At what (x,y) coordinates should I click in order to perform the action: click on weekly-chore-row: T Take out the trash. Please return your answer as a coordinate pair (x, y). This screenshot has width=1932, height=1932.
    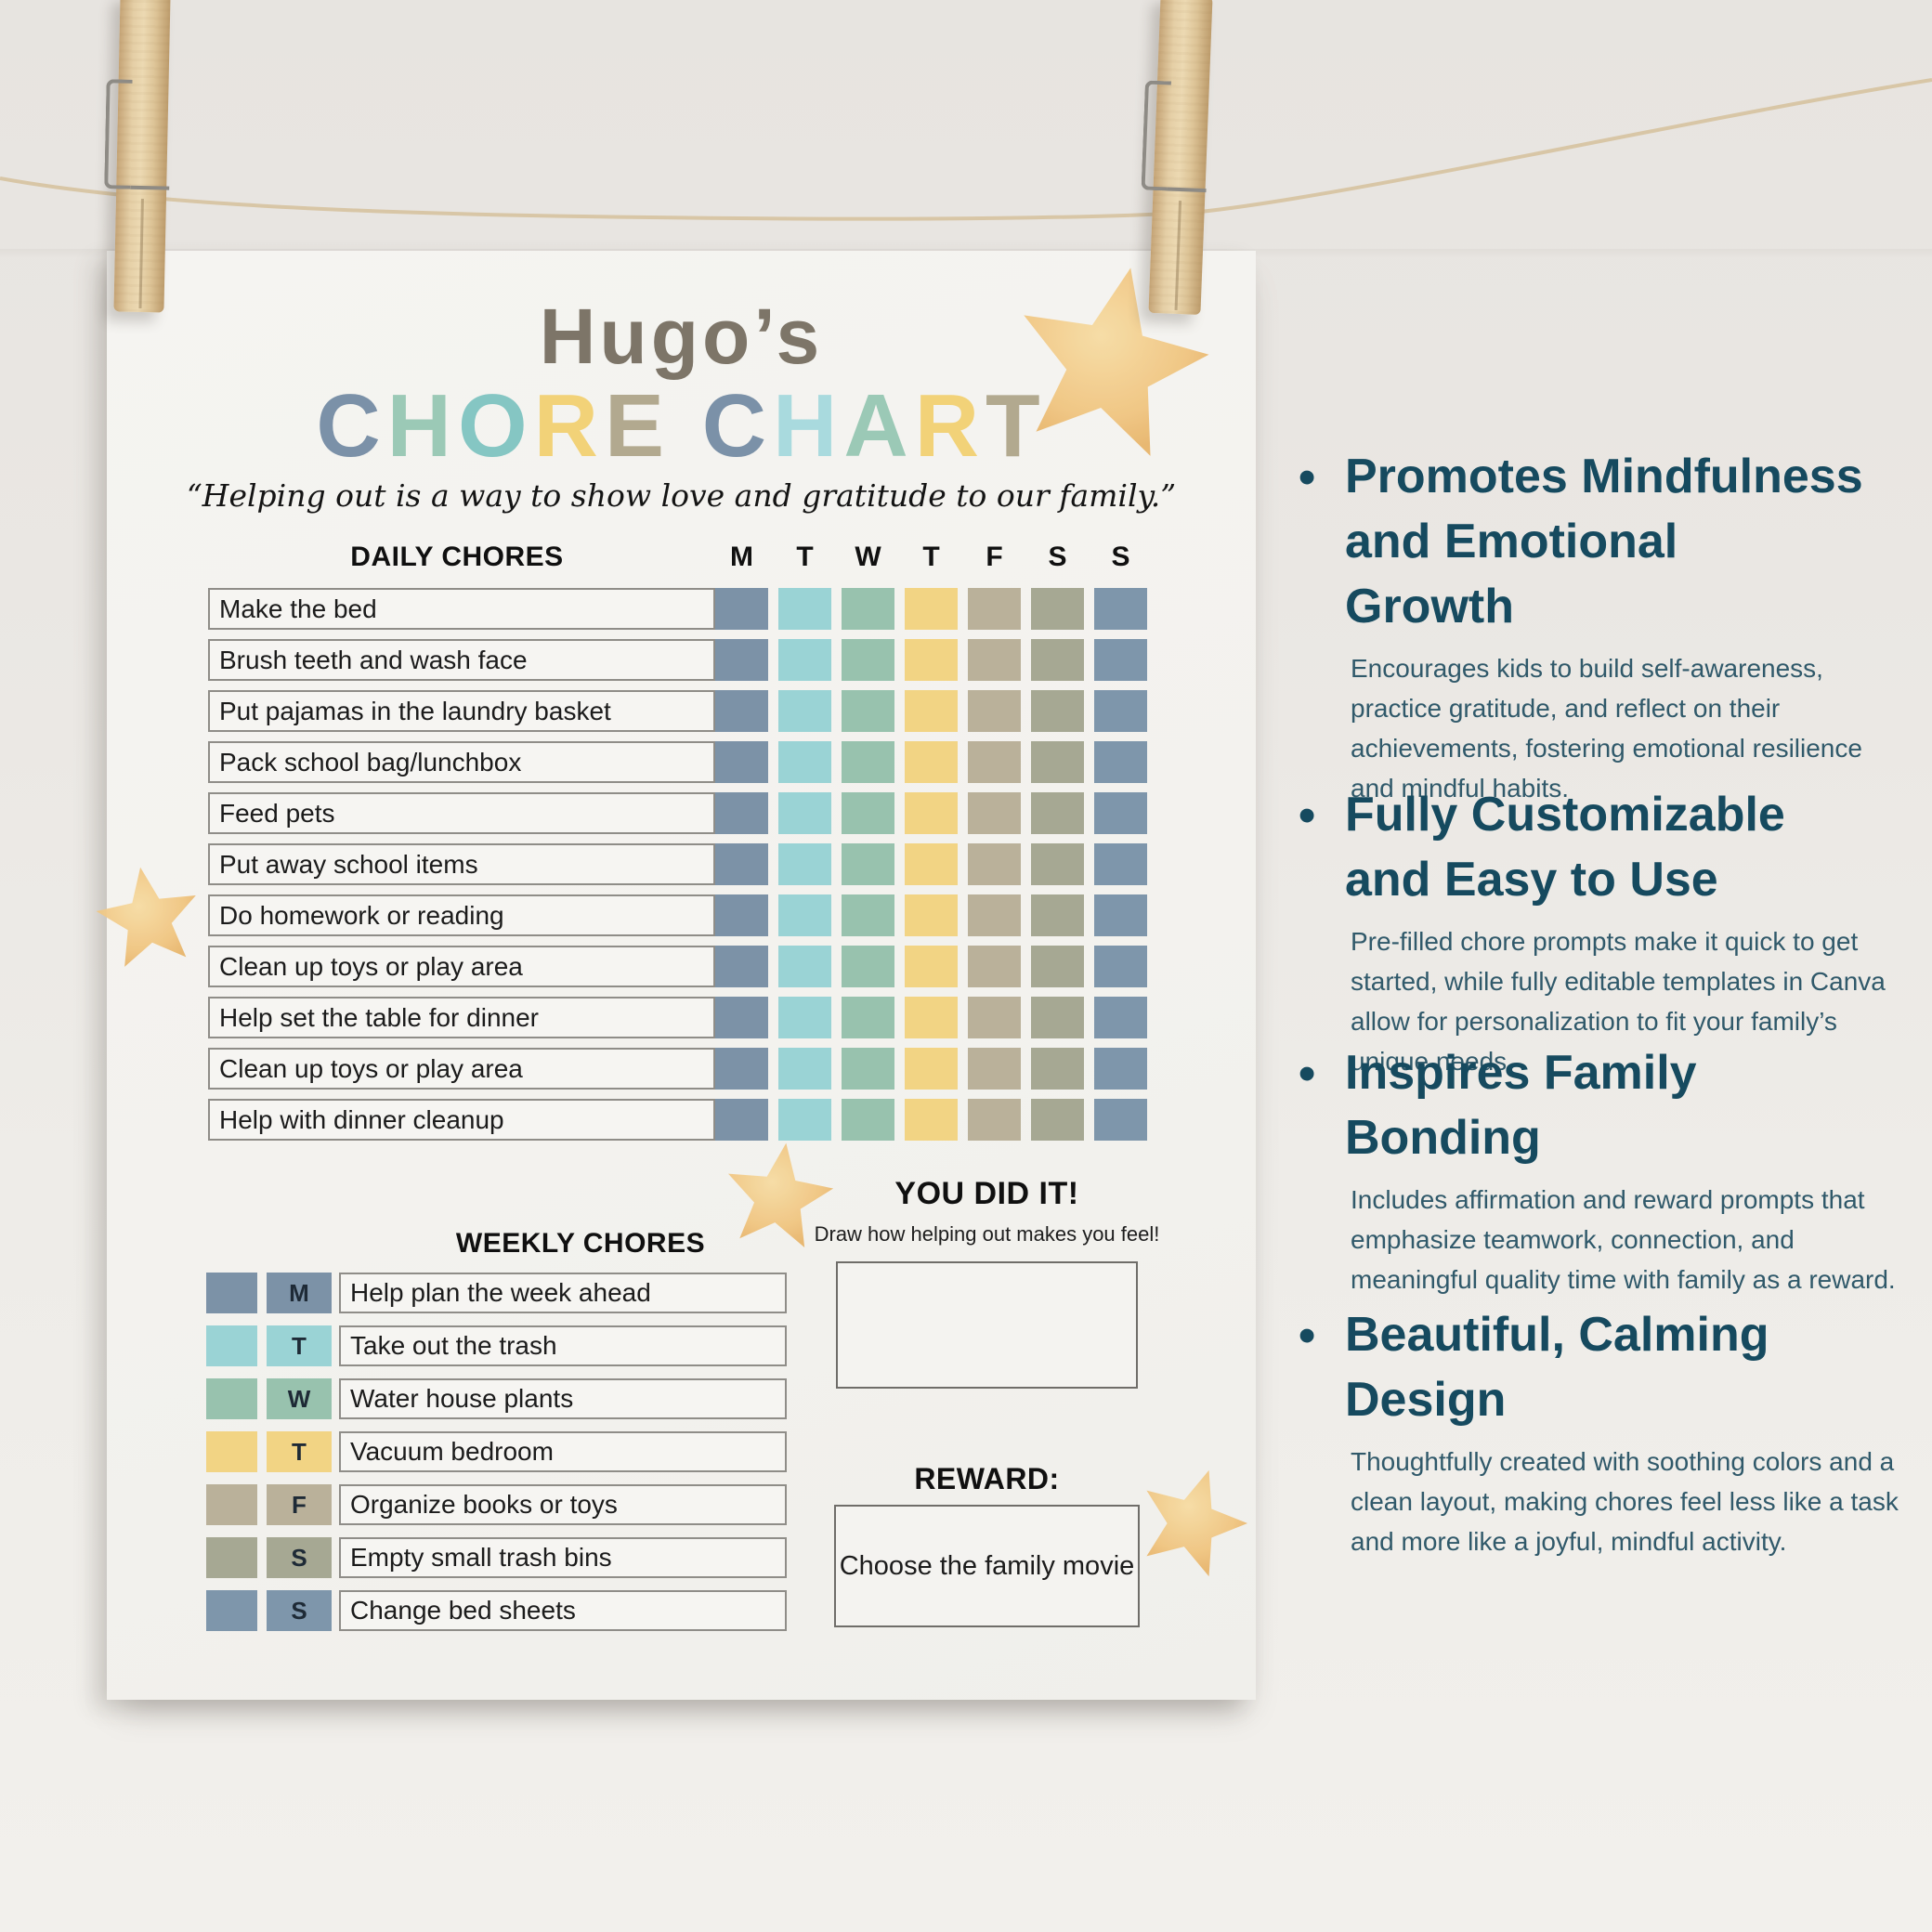
    Looking at the image, I should click on (496, 1345).